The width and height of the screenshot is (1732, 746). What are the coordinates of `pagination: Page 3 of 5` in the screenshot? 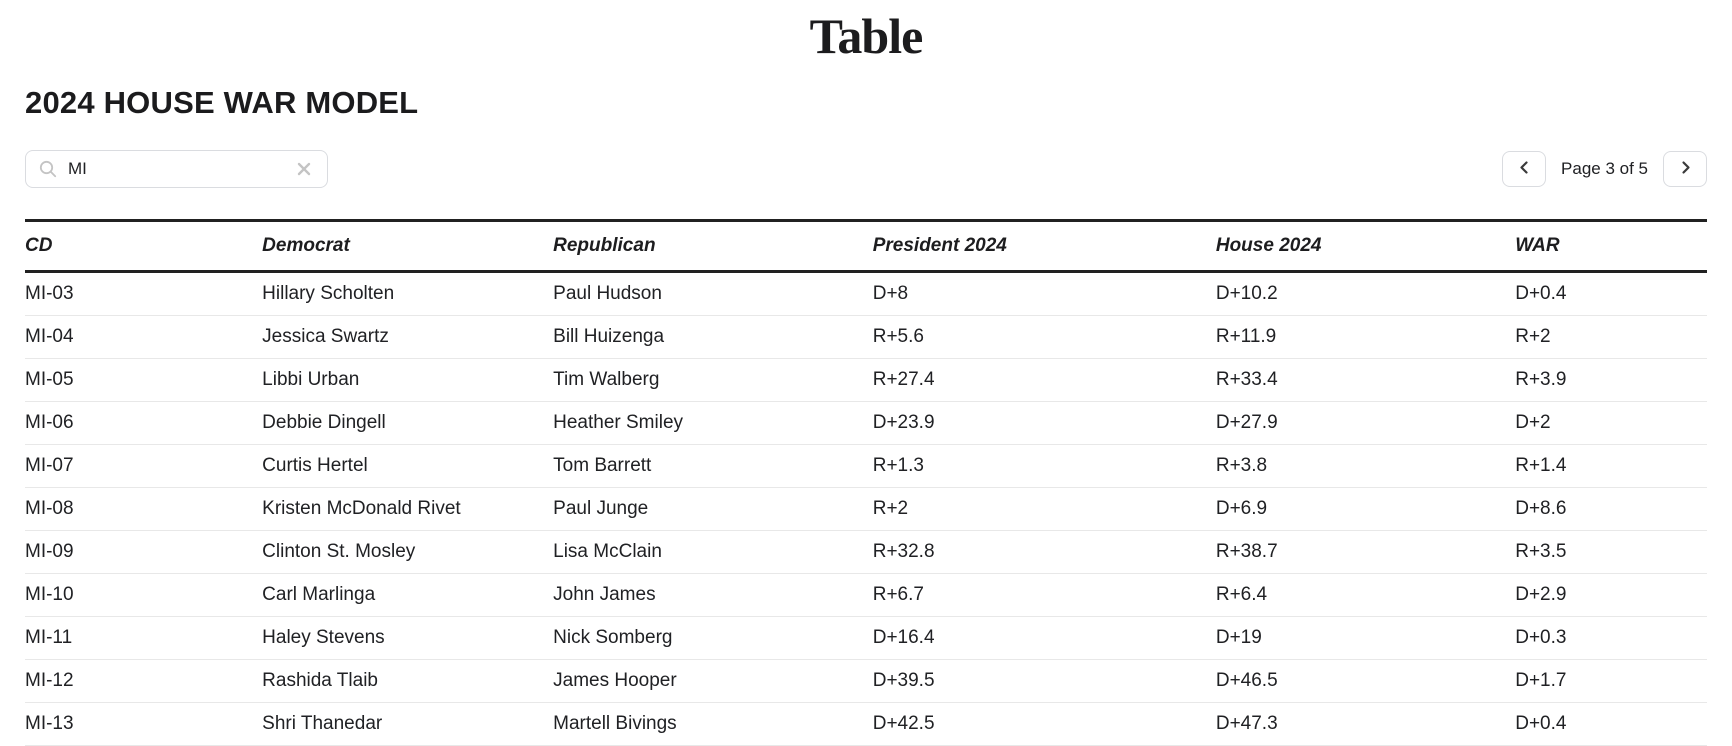 It's located at (1604, 169).